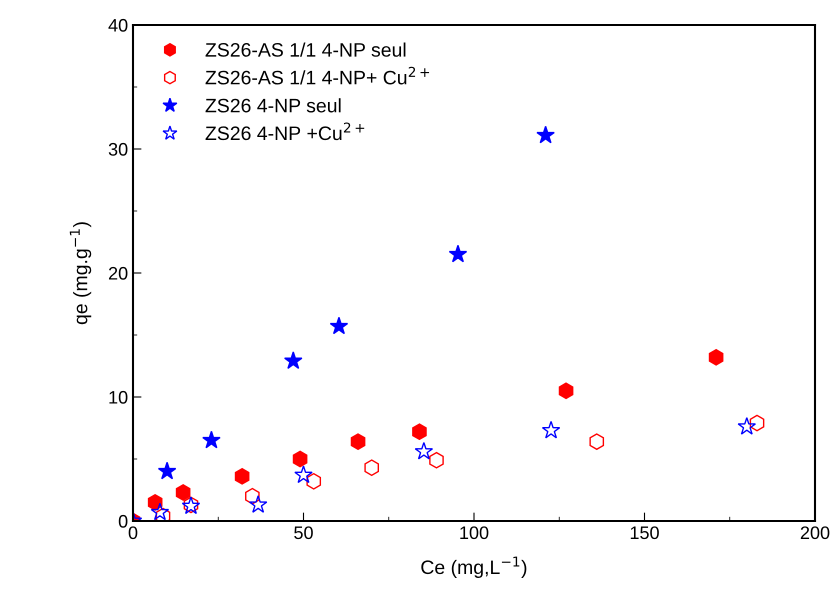 Image resolution: width=834 pixels, height=606 pixels. I want to click on y-tick-label: 20, so click(118, 273).